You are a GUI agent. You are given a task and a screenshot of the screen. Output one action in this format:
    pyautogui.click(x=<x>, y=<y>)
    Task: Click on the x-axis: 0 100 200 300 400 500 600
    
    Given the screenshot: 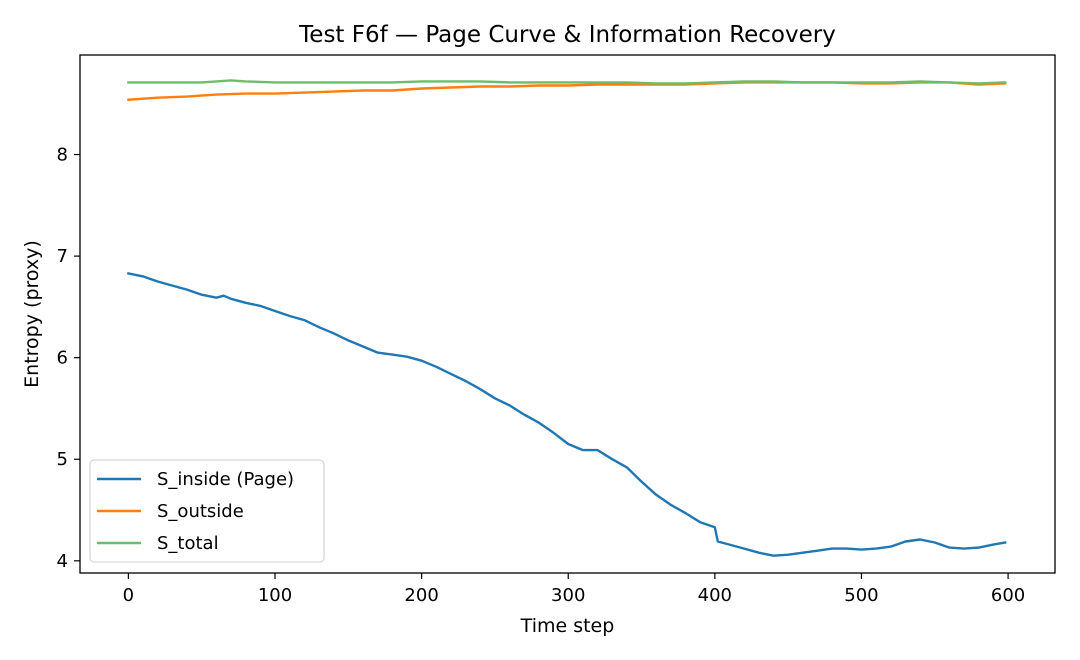 What is the action you would take?
    pyautogui.click(x=574, y=589)
    